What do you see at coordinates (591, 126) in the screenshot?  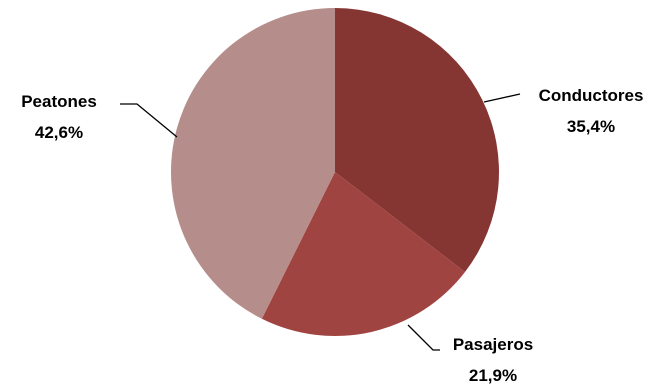 I see `label-conductores-value: 35,4%` at bounding box center [591, 126].